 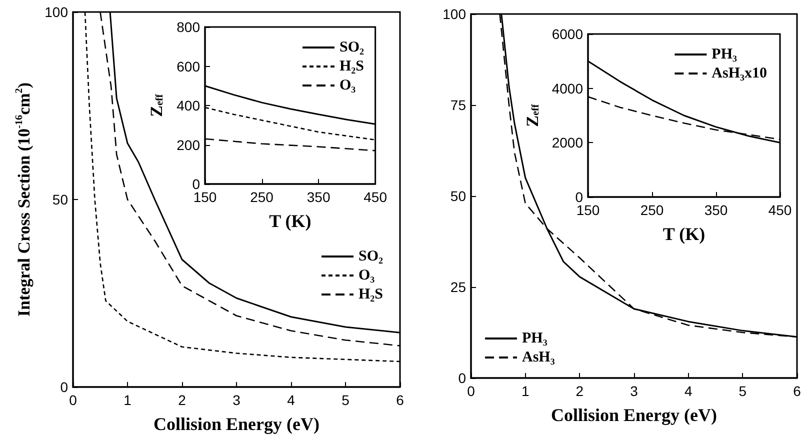 I want to click on y-axis-title: Integral Cross Section (10-16cm2), so click(x=24, y=199).